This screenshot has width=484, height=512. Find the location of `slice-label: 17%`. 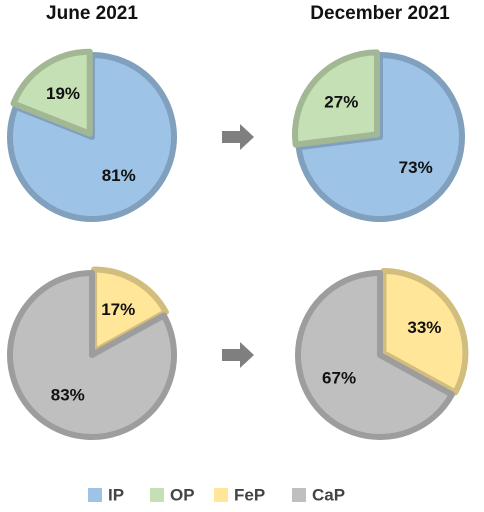

slice-label: 17% is located at coordinates (118, 309).